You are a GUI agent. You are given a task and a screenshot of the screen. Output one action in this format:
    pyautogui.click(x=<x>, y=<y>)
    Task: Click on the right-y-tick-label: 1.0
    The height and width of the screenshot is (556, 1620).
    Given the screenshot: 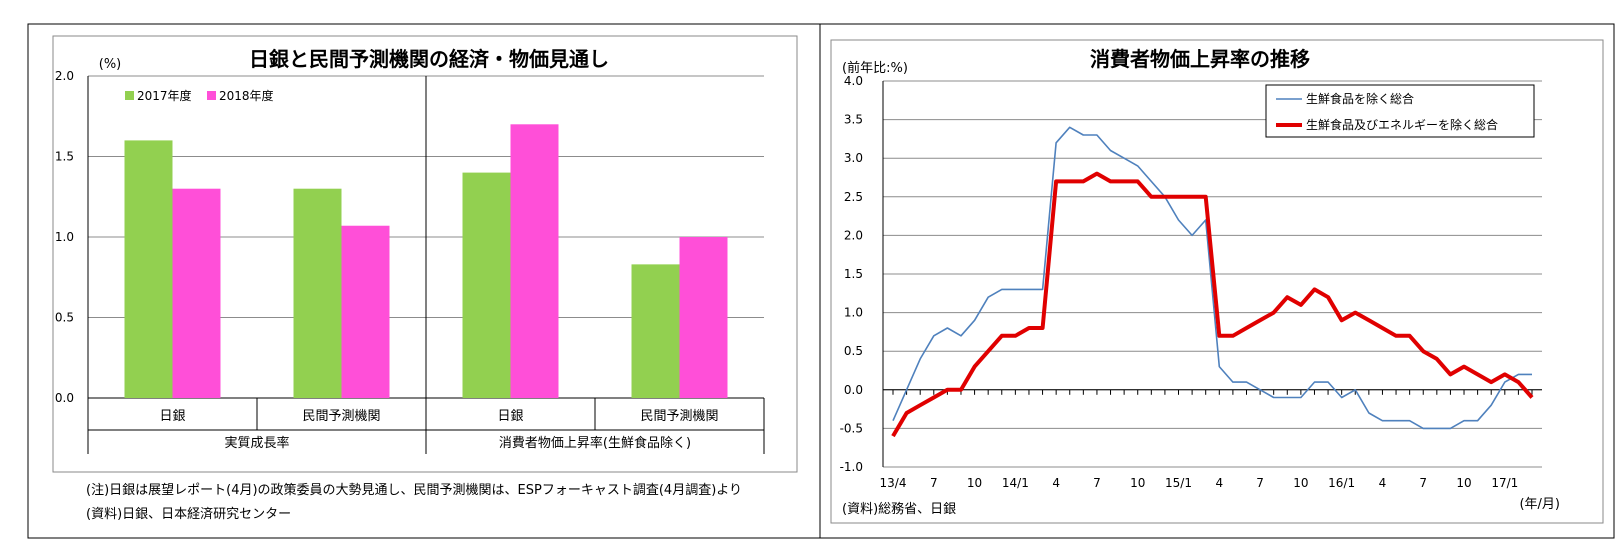 What is the action you would take?
    pyautogui.click(x=853, y=313)
    